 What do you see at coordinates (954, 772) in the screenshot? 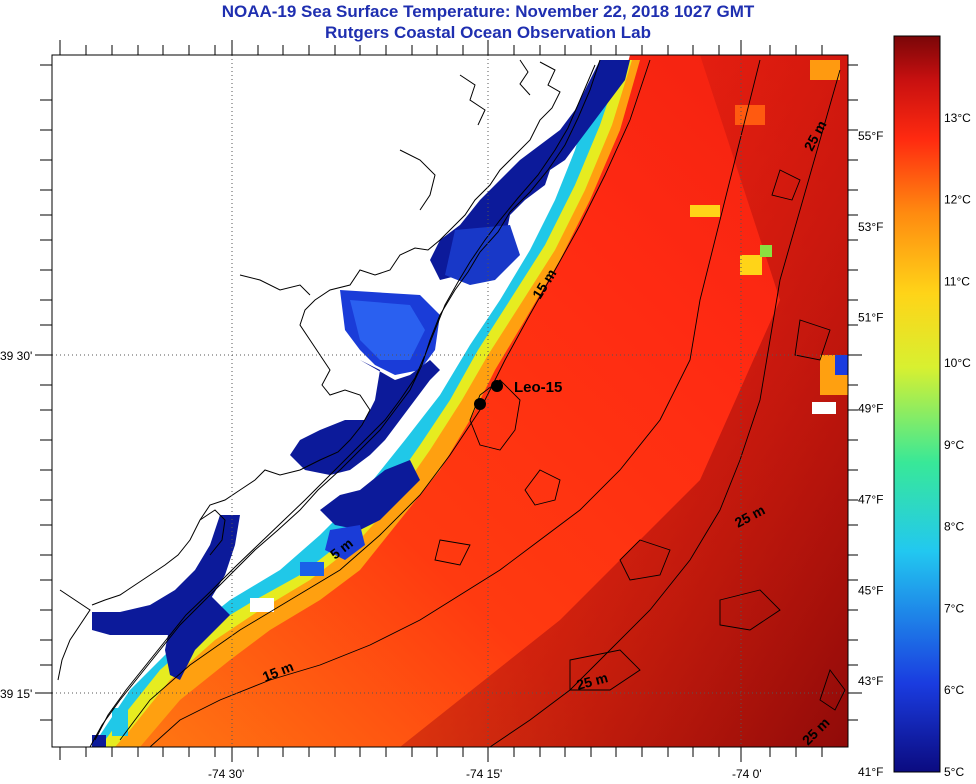
I see `colorbar-celsius-label: 5°C` at bounding box center [954, 772].